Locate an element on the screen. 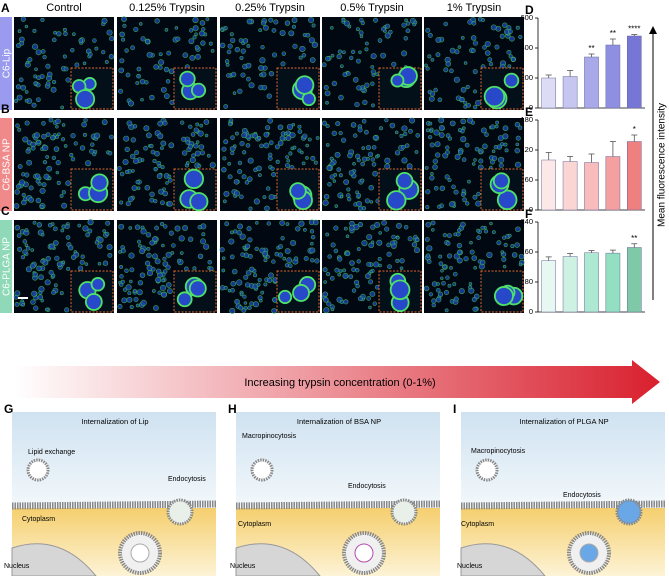  diagram-label: Lipid exchange is located at coordinates (51, 452).